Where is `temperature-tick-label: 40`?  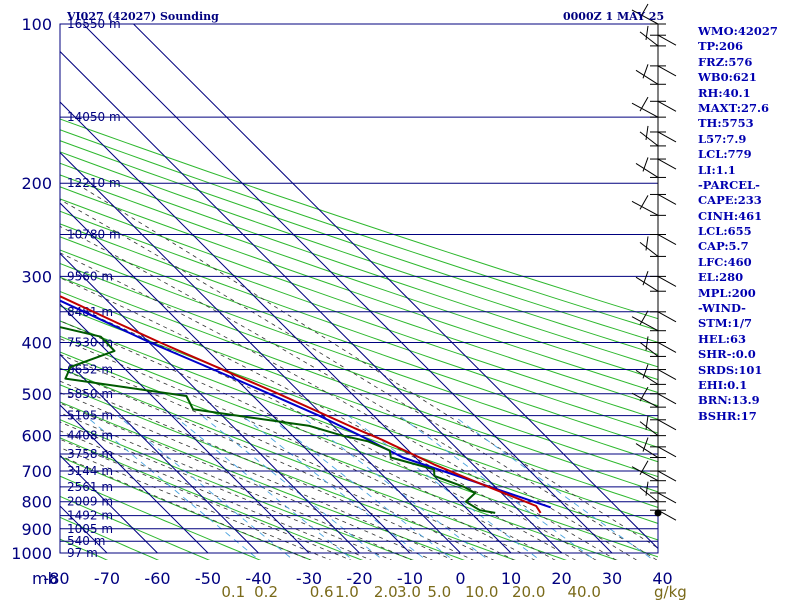
temperature-tick-label: 40 is located at coordinates (662, 578).